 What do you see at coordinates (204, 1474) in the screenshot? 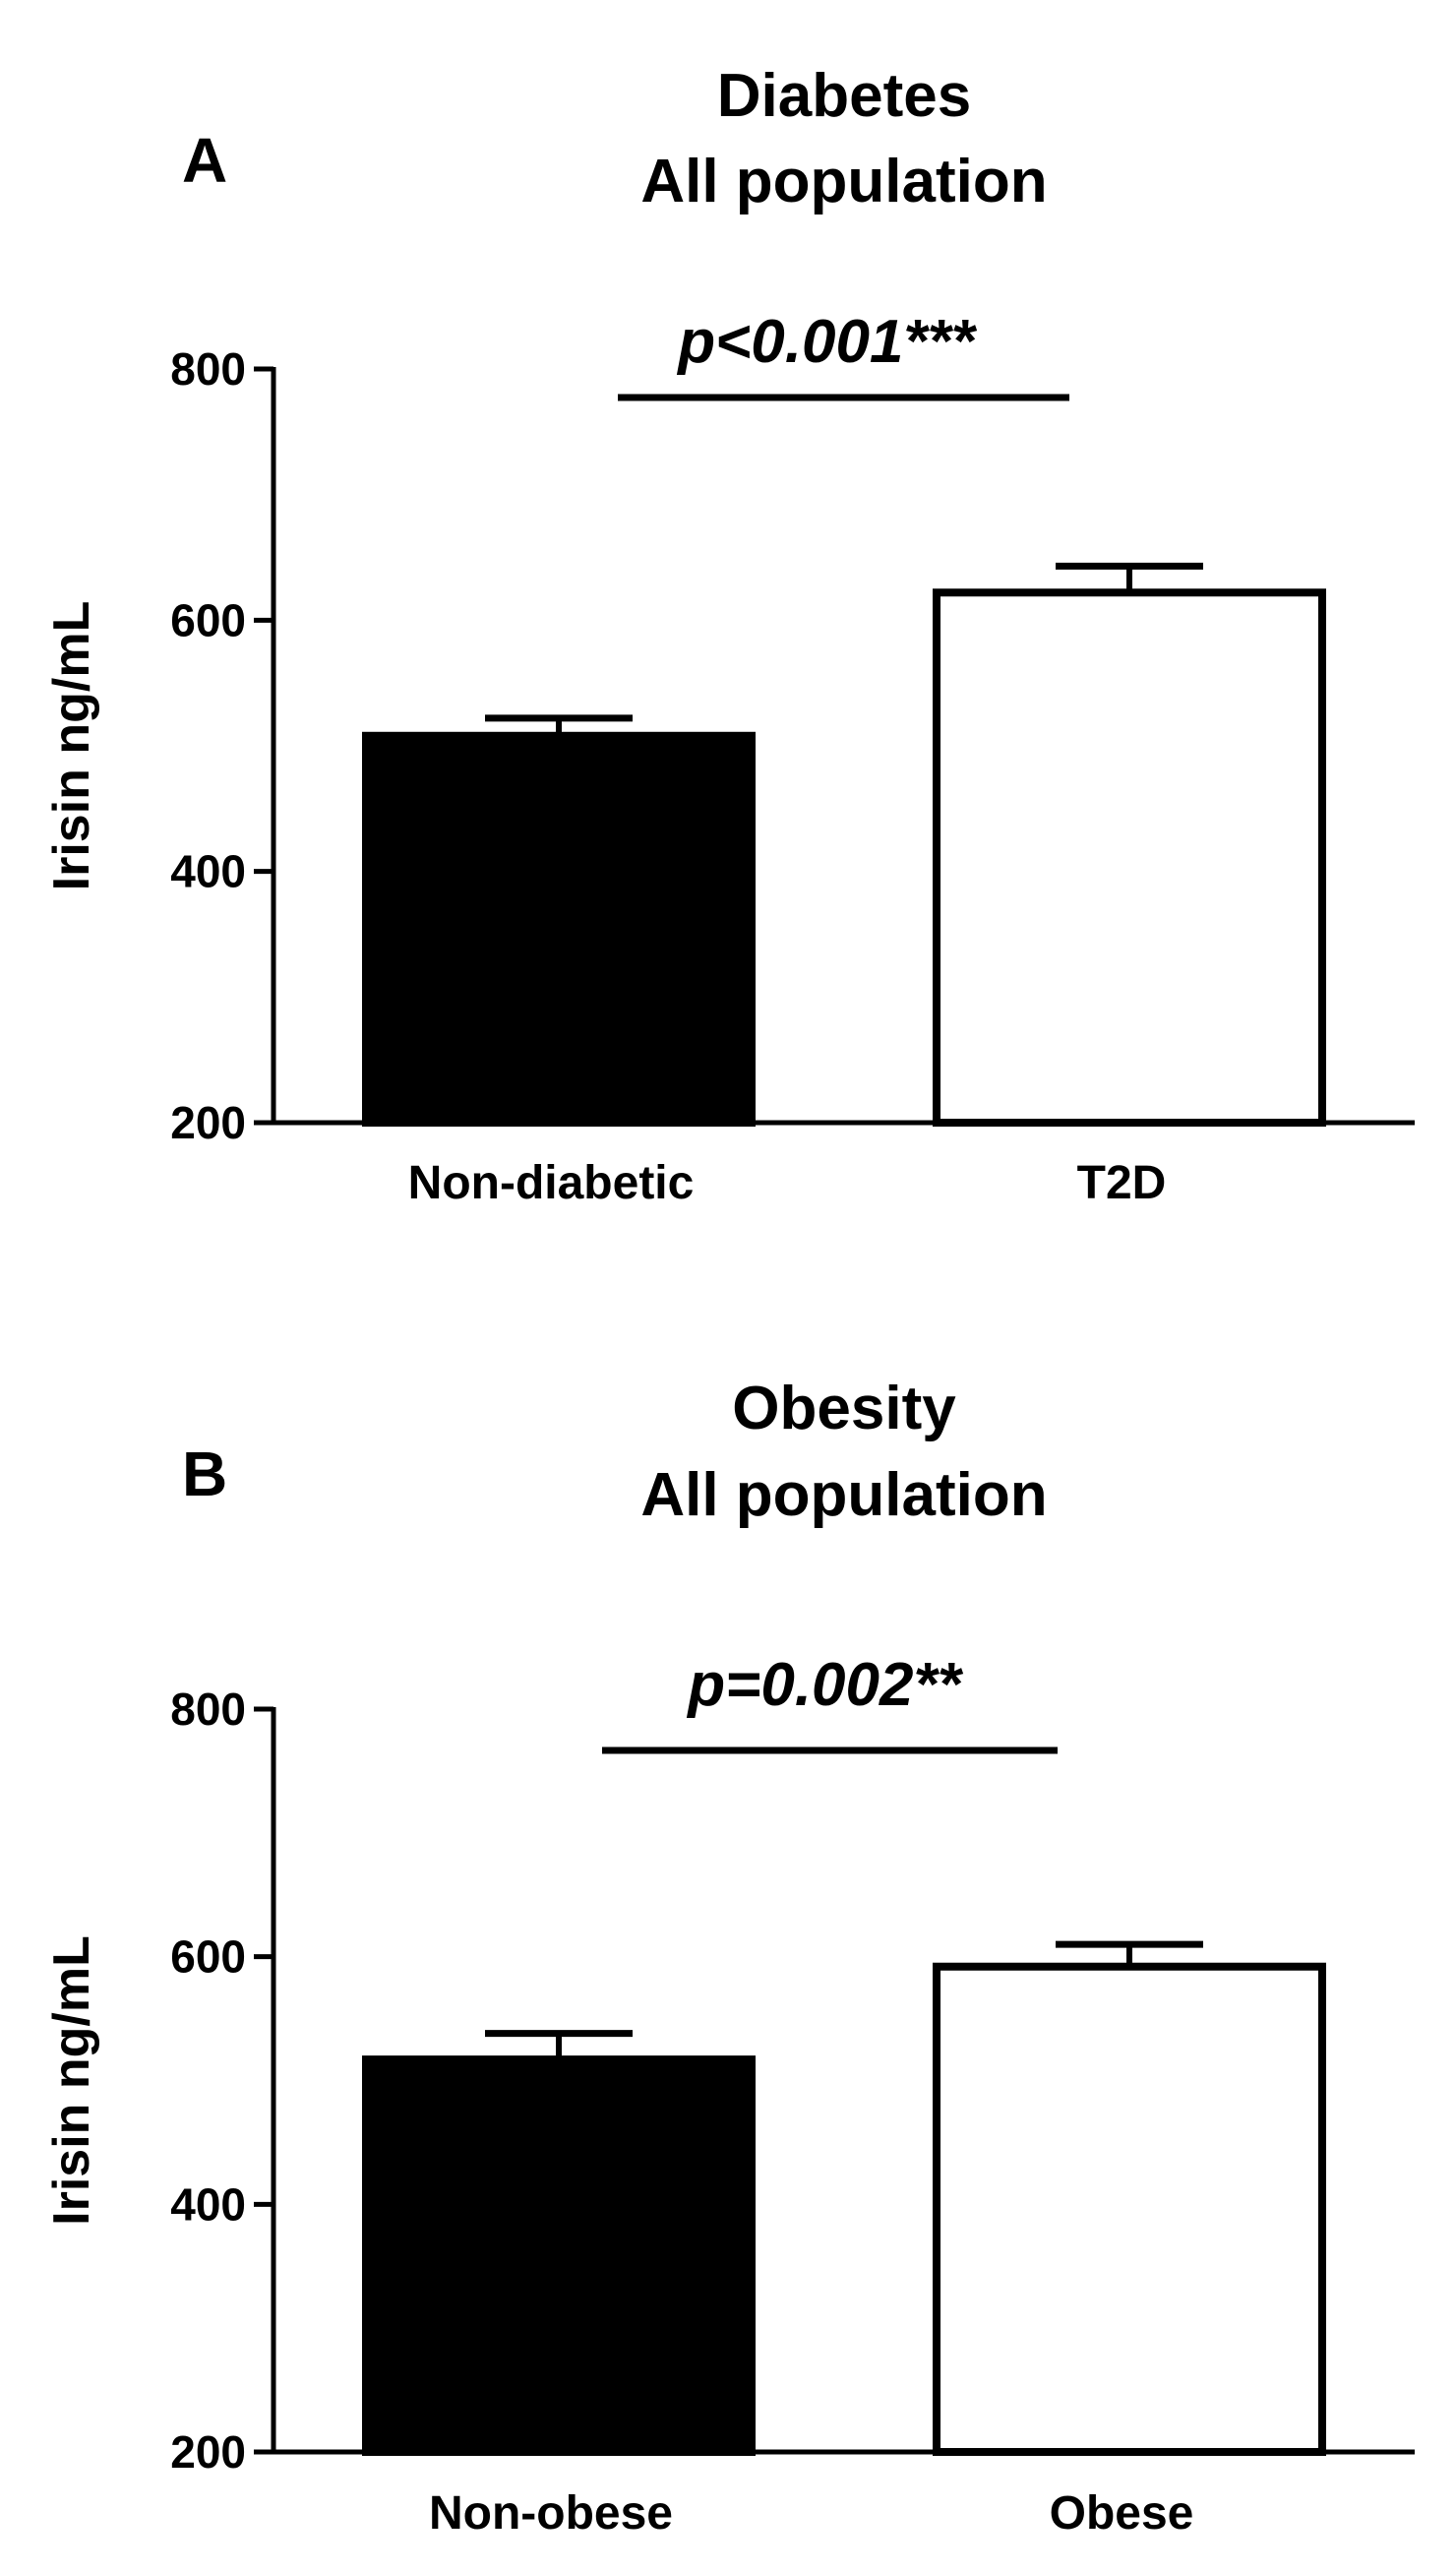
I see `panel-letter: B` at bounding box center [204, 1474].